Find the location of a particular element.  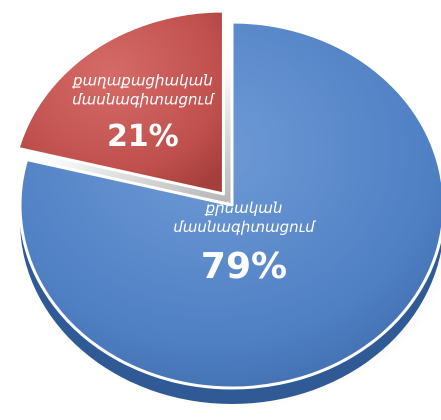

slice-percent-label: 21% is located at coordinates (143, 136).